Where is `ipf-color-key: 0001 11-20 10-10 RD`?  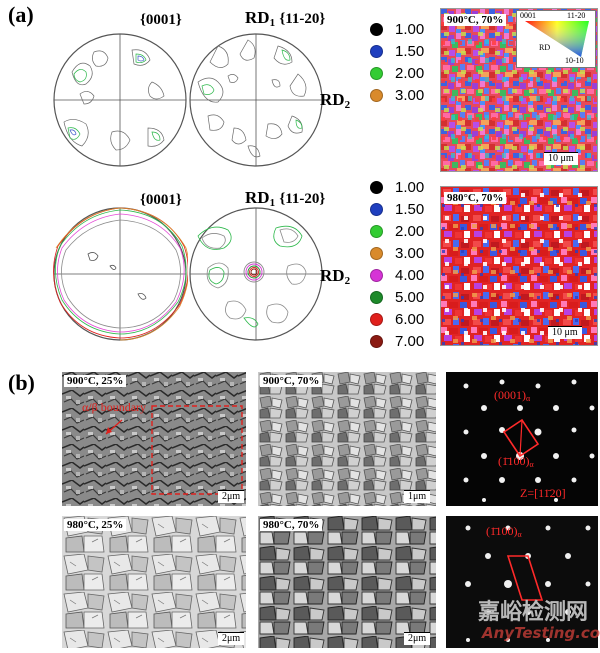
ipf-color-key: 0001 11-20 10-10 RD is located at coordinates (556, 39).